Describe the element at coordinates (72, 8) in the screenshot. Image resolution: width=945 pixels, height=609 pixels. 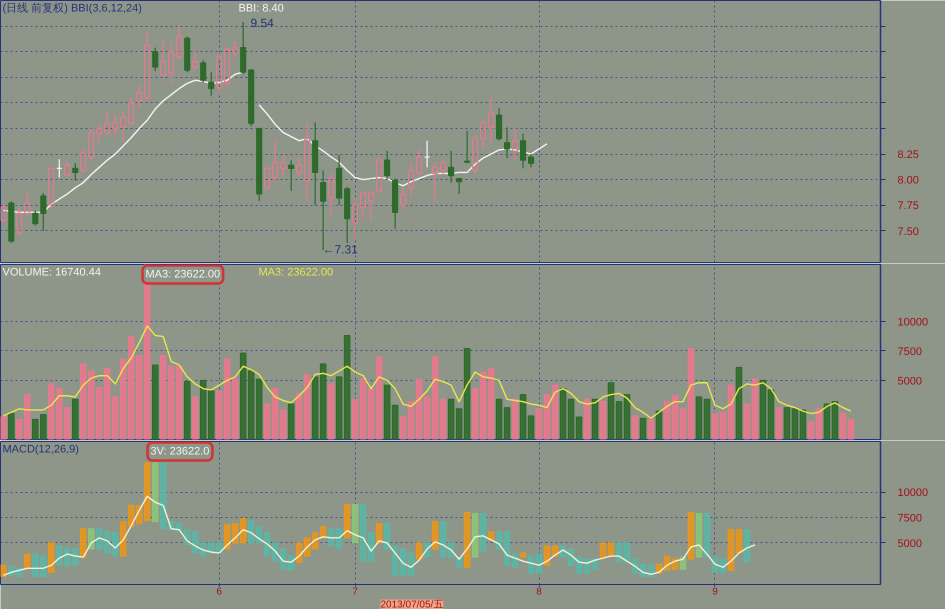
I see `chart-title: (日线 前复权) BBI(3,6,12,24)` at that location.